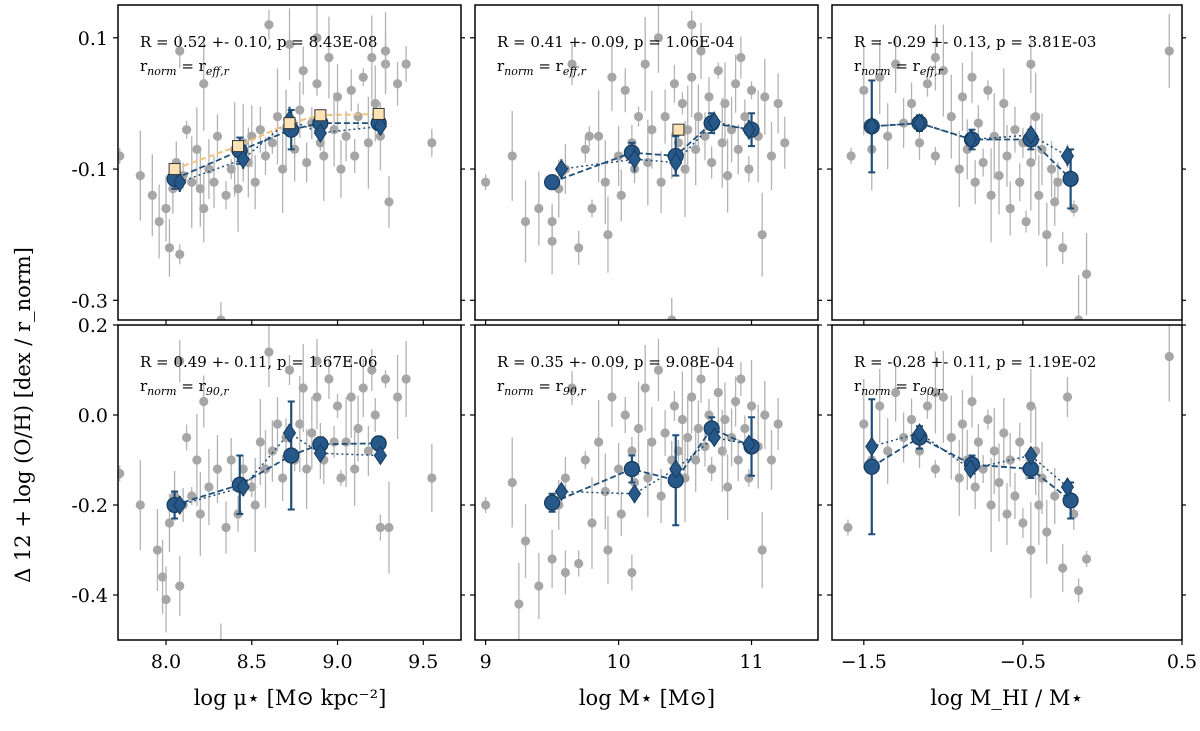 This screenshot has height=731, width=1200. I want to click on x-tick-label: 0.5, so click(1182, 662).